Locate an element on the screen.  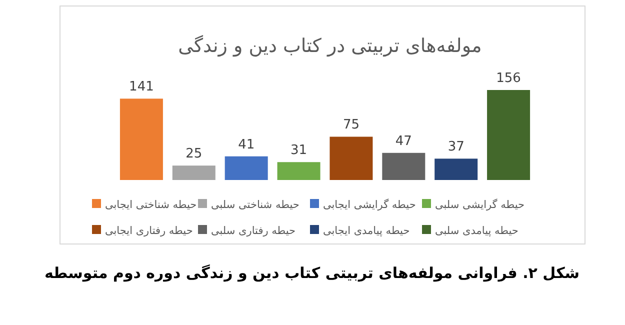
series: 31 is located at coordinates (298, 161).